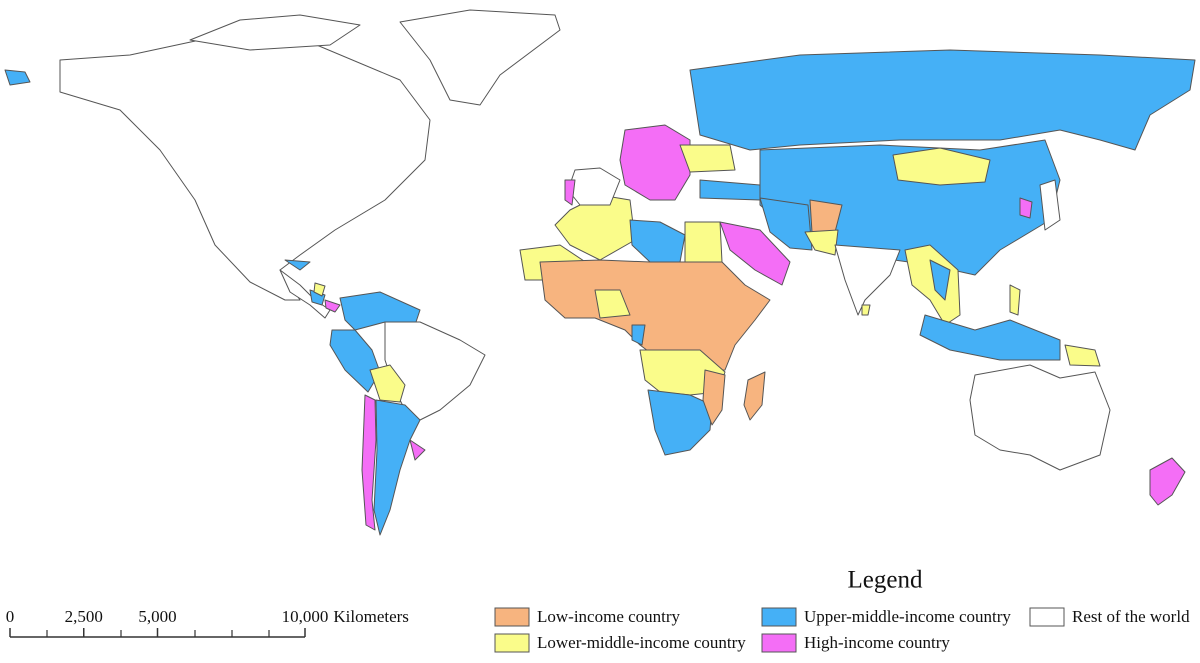 The width and height of the screenshot is (1200, 663). Describe the element at coordinates (885, 580) in the screenshot. I see `legend-title: Legend` at that location.